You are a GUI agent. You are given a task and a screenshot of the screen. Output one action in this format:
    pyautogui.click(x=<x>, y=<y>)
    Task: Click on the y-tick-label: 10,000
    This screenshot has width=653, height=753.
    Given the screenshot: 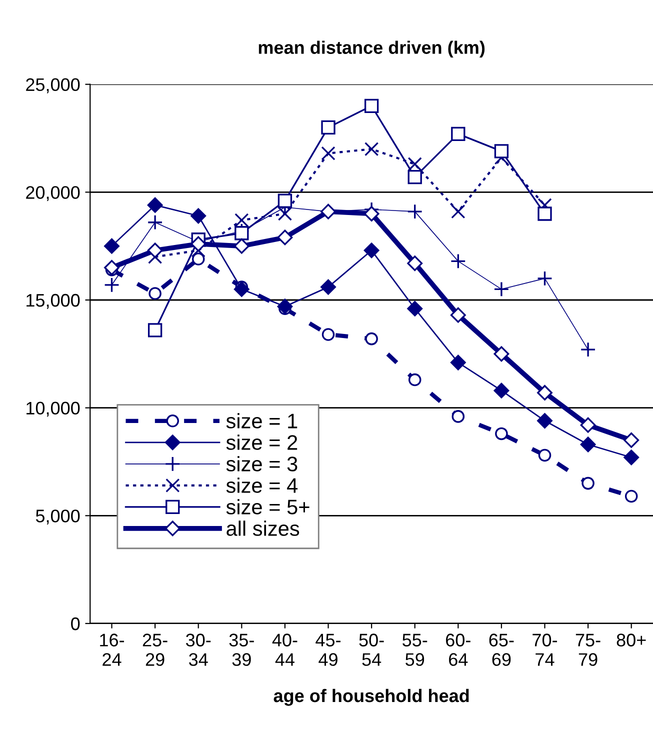 What is the action you would take?
    pyautogui.click(x=53, y=409)
    